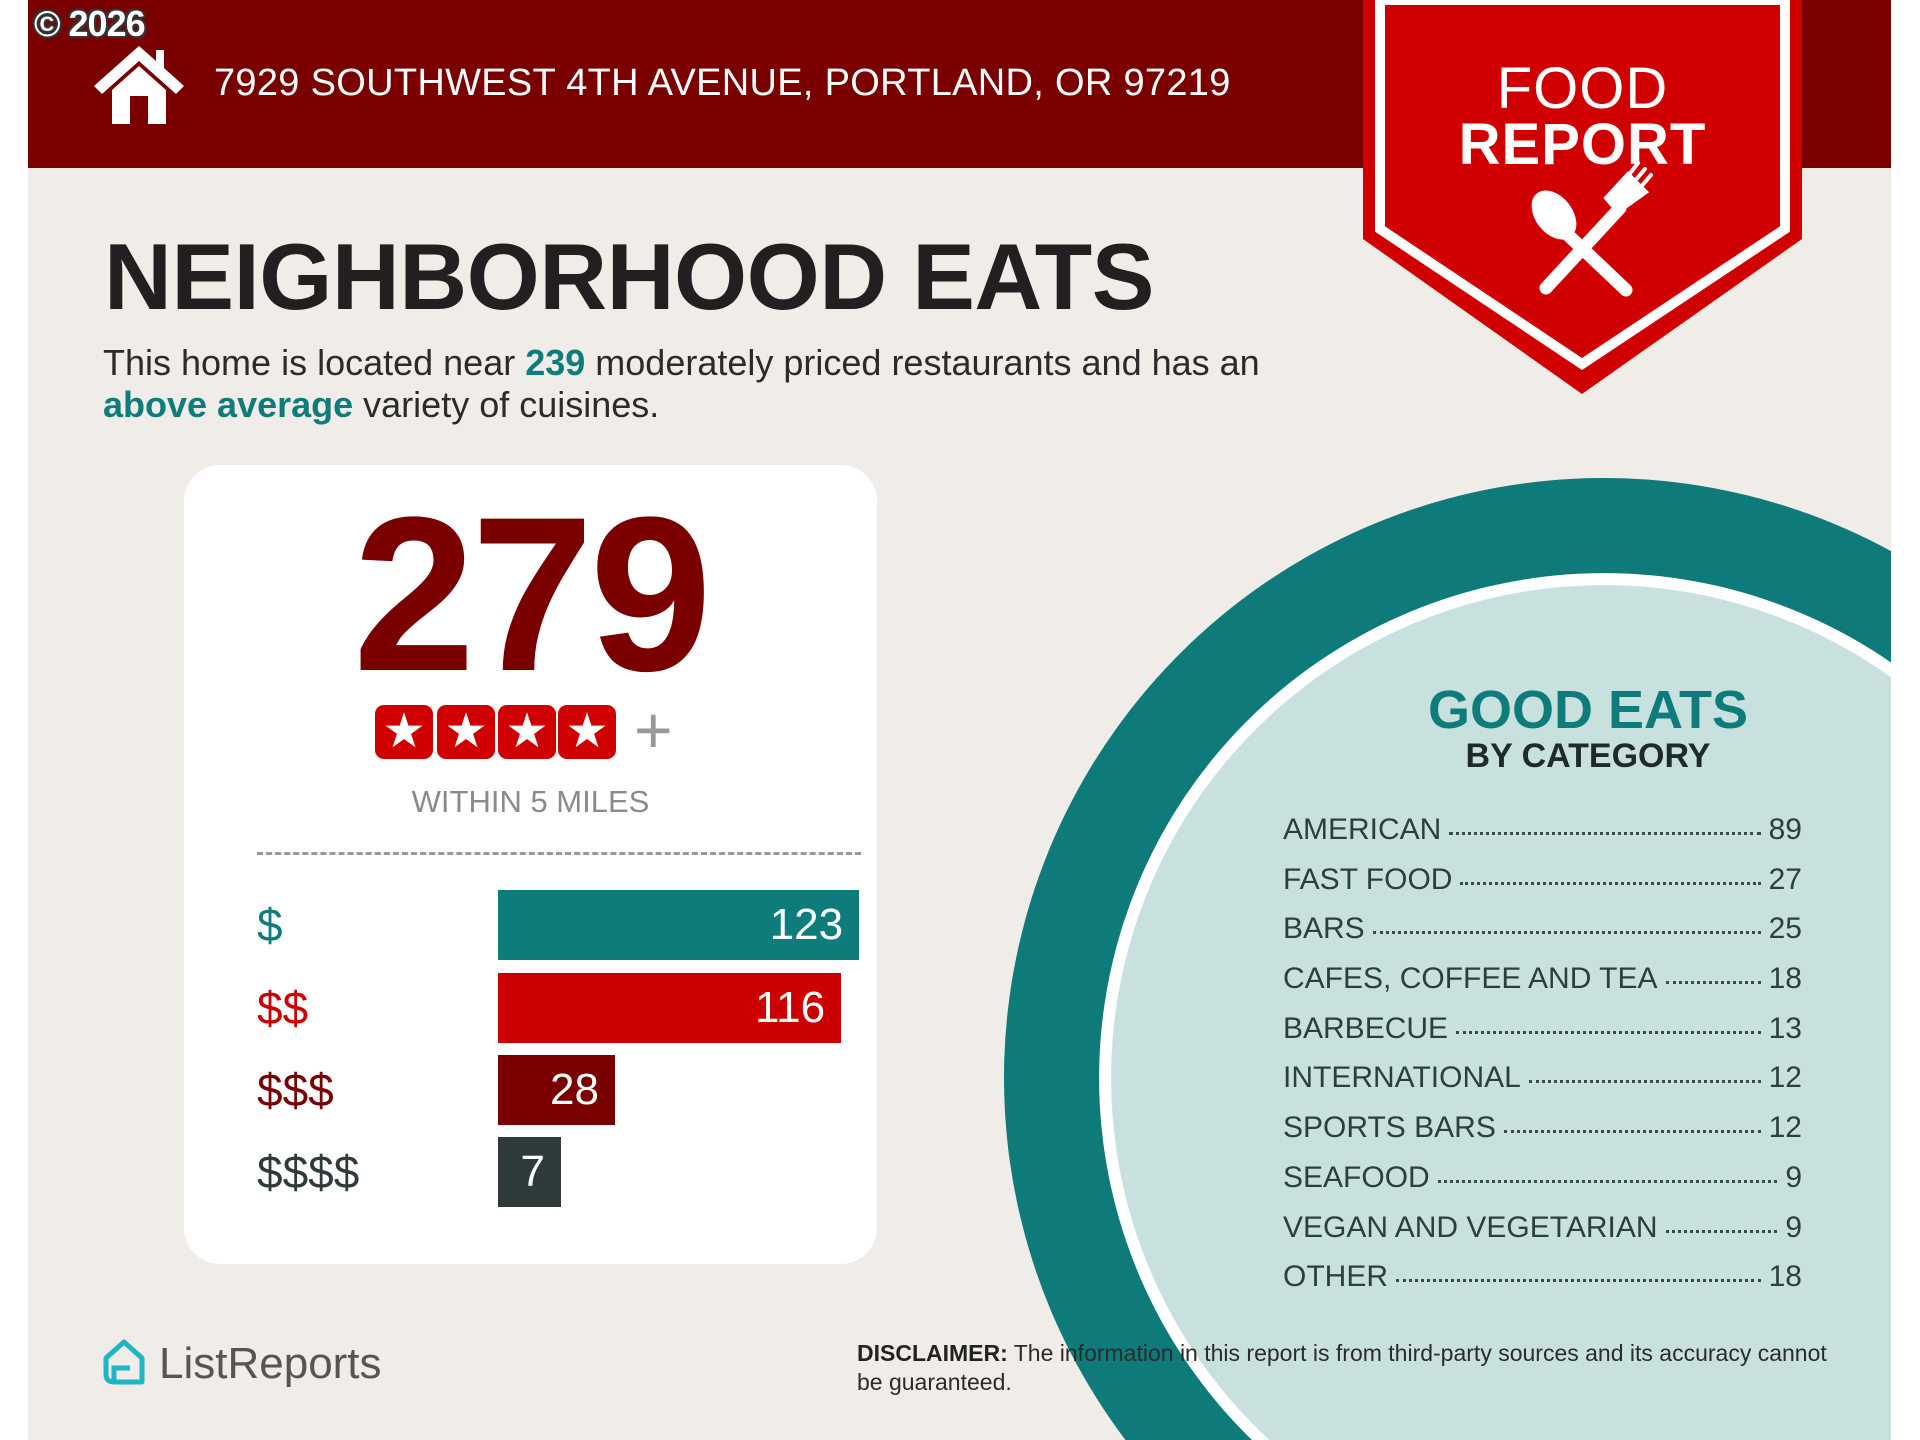 The image size is (1920, 1440). What do you see at coordinates (559, 853) in the screenshot?
I see `divider` at bounding box center [559, 853].